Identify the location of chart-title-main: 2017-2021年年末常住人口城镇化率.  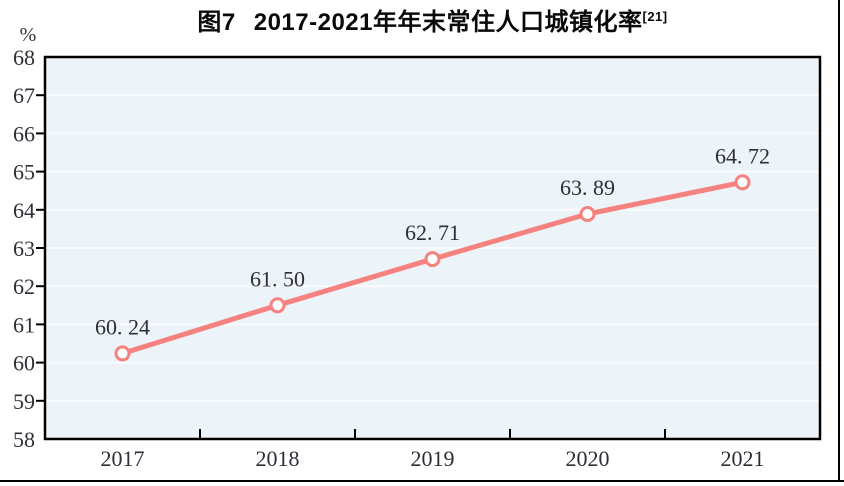
(448, 22).